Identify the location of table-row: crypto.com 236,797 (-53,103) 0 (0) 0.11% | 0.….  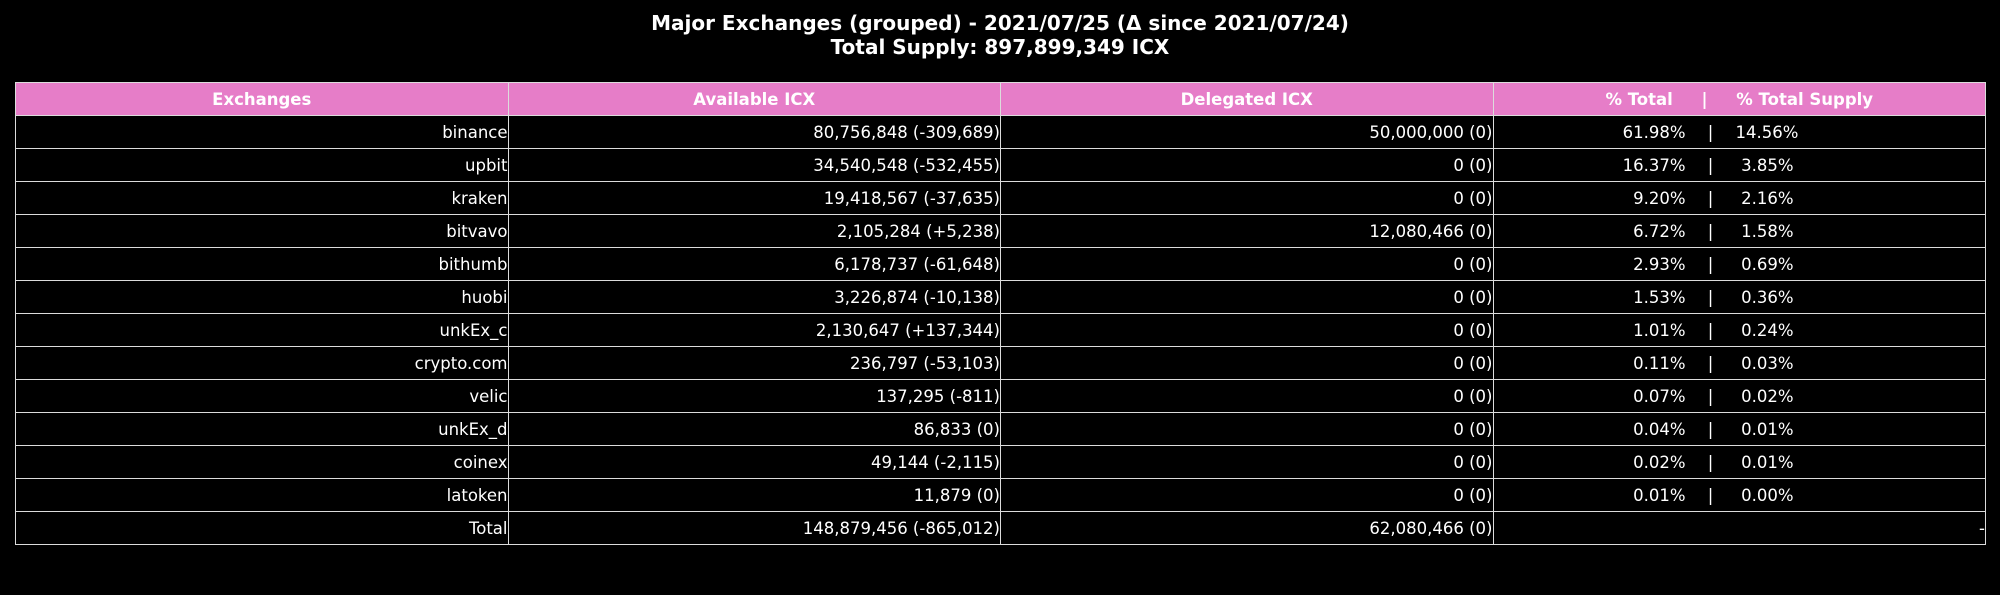
(1000, 363).